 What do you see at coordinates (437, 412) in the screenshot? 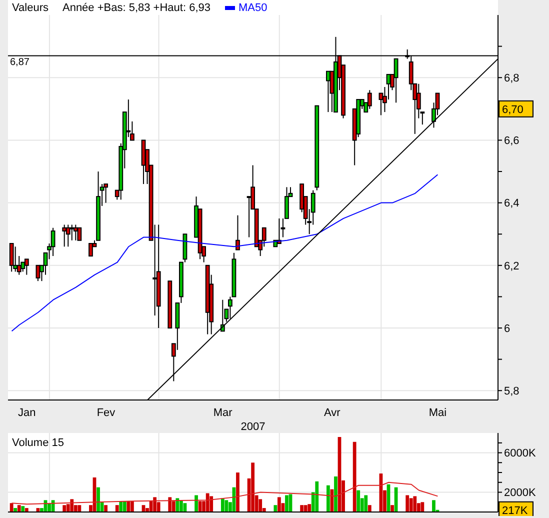
I see `x-tick-label: Mai` at bounding box center [437, 412].